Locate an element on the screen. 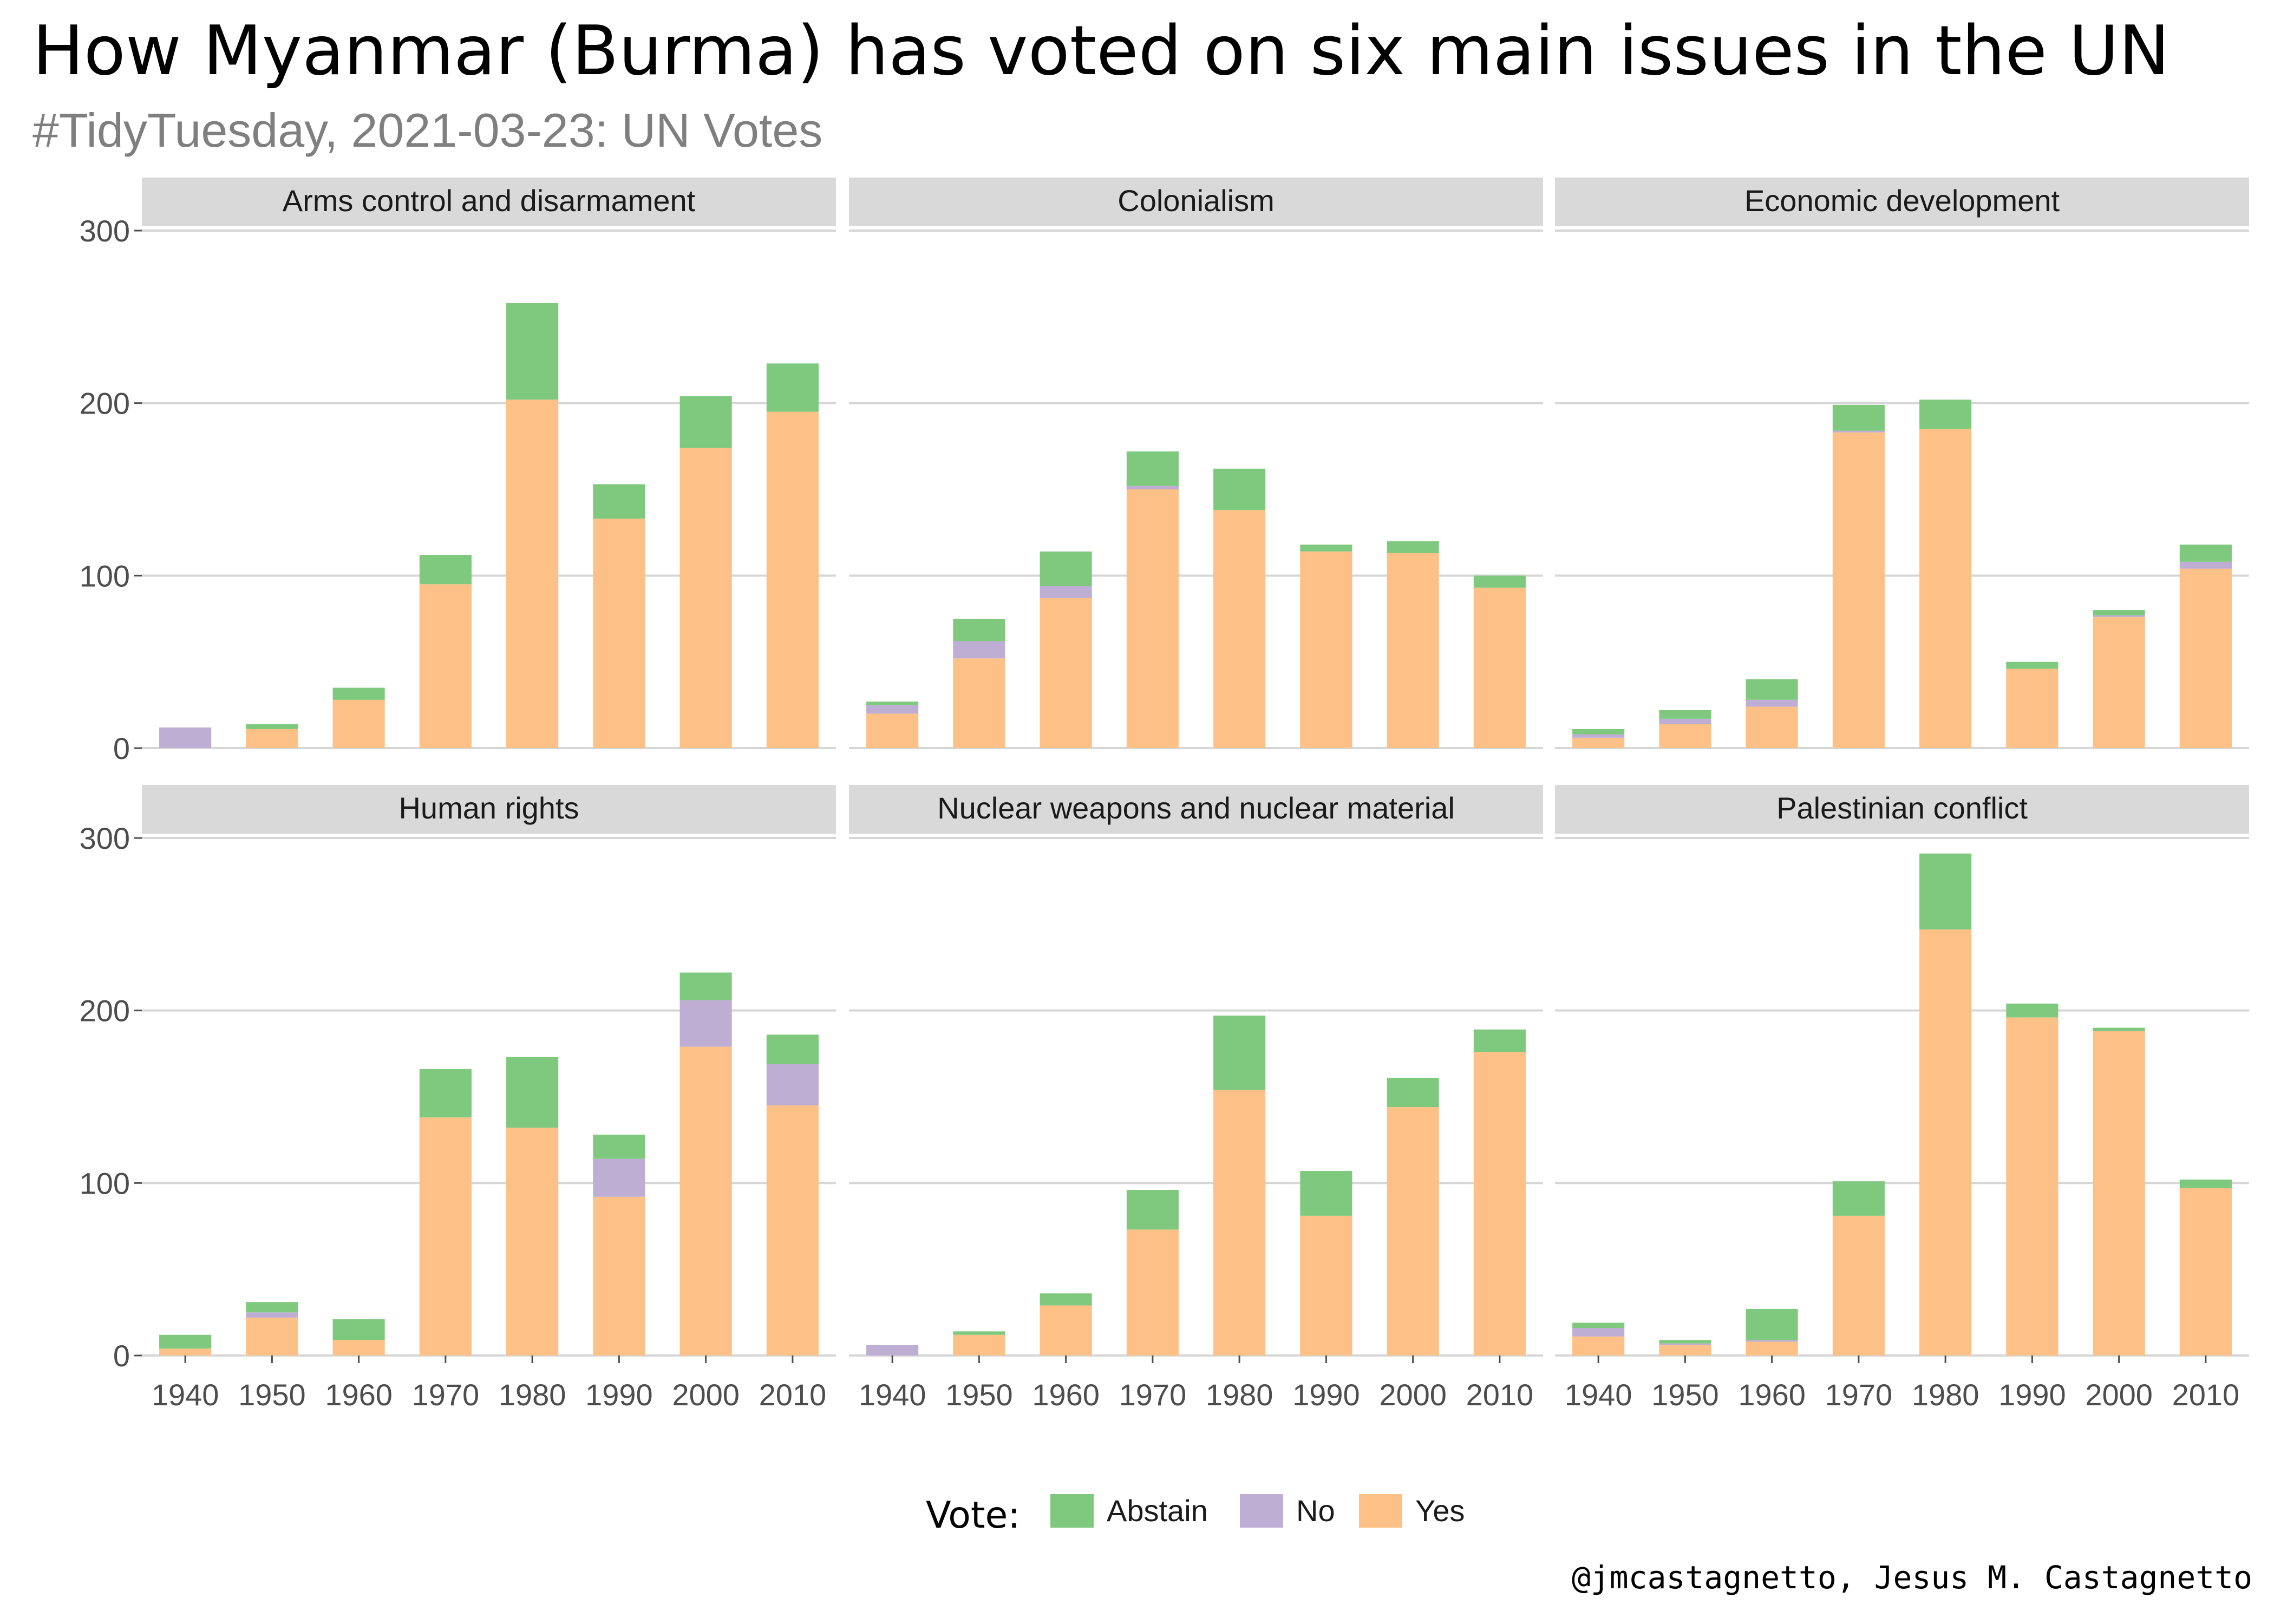 This screenshot has height=1624, width=2274. chart-subtitle: #TidyTuesday, 2021-03-23: UN Votes is located at coordinates (428, 130).